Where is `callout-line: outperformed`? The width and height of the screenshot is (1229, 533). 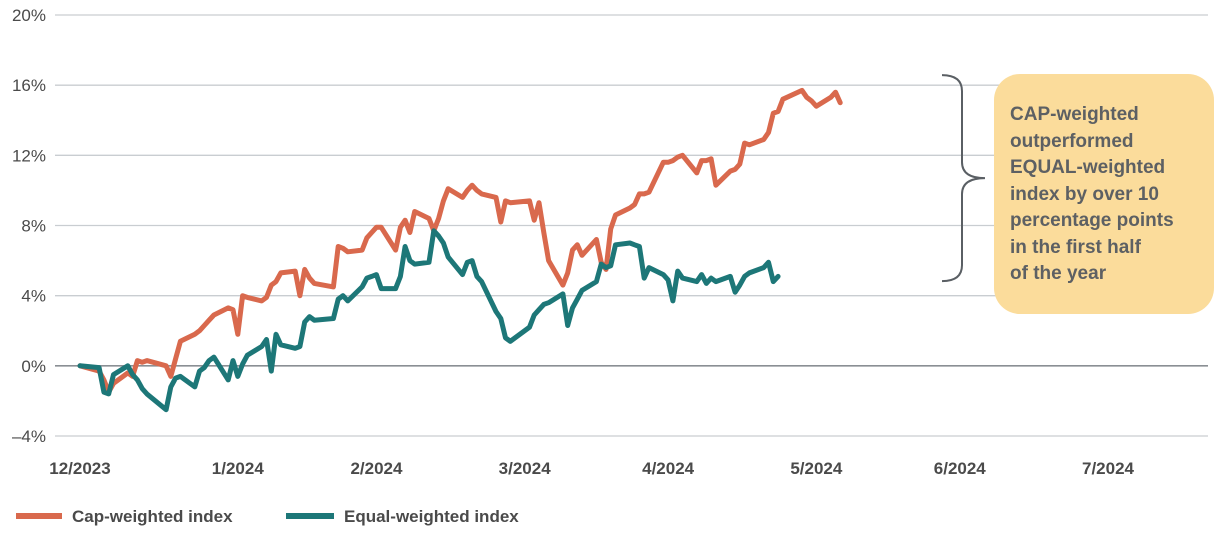
callout-line: outperformed is located at coordinates (1072, 141).